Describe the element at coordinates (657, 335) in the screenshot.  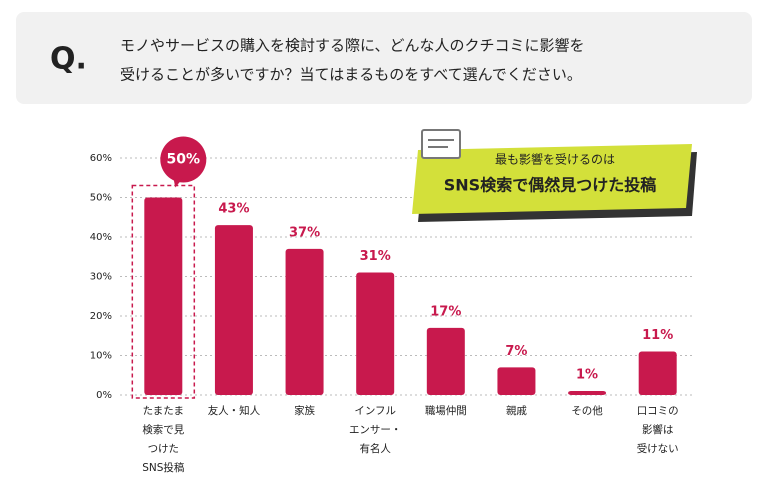
I see `value-label: 11%` at that location.